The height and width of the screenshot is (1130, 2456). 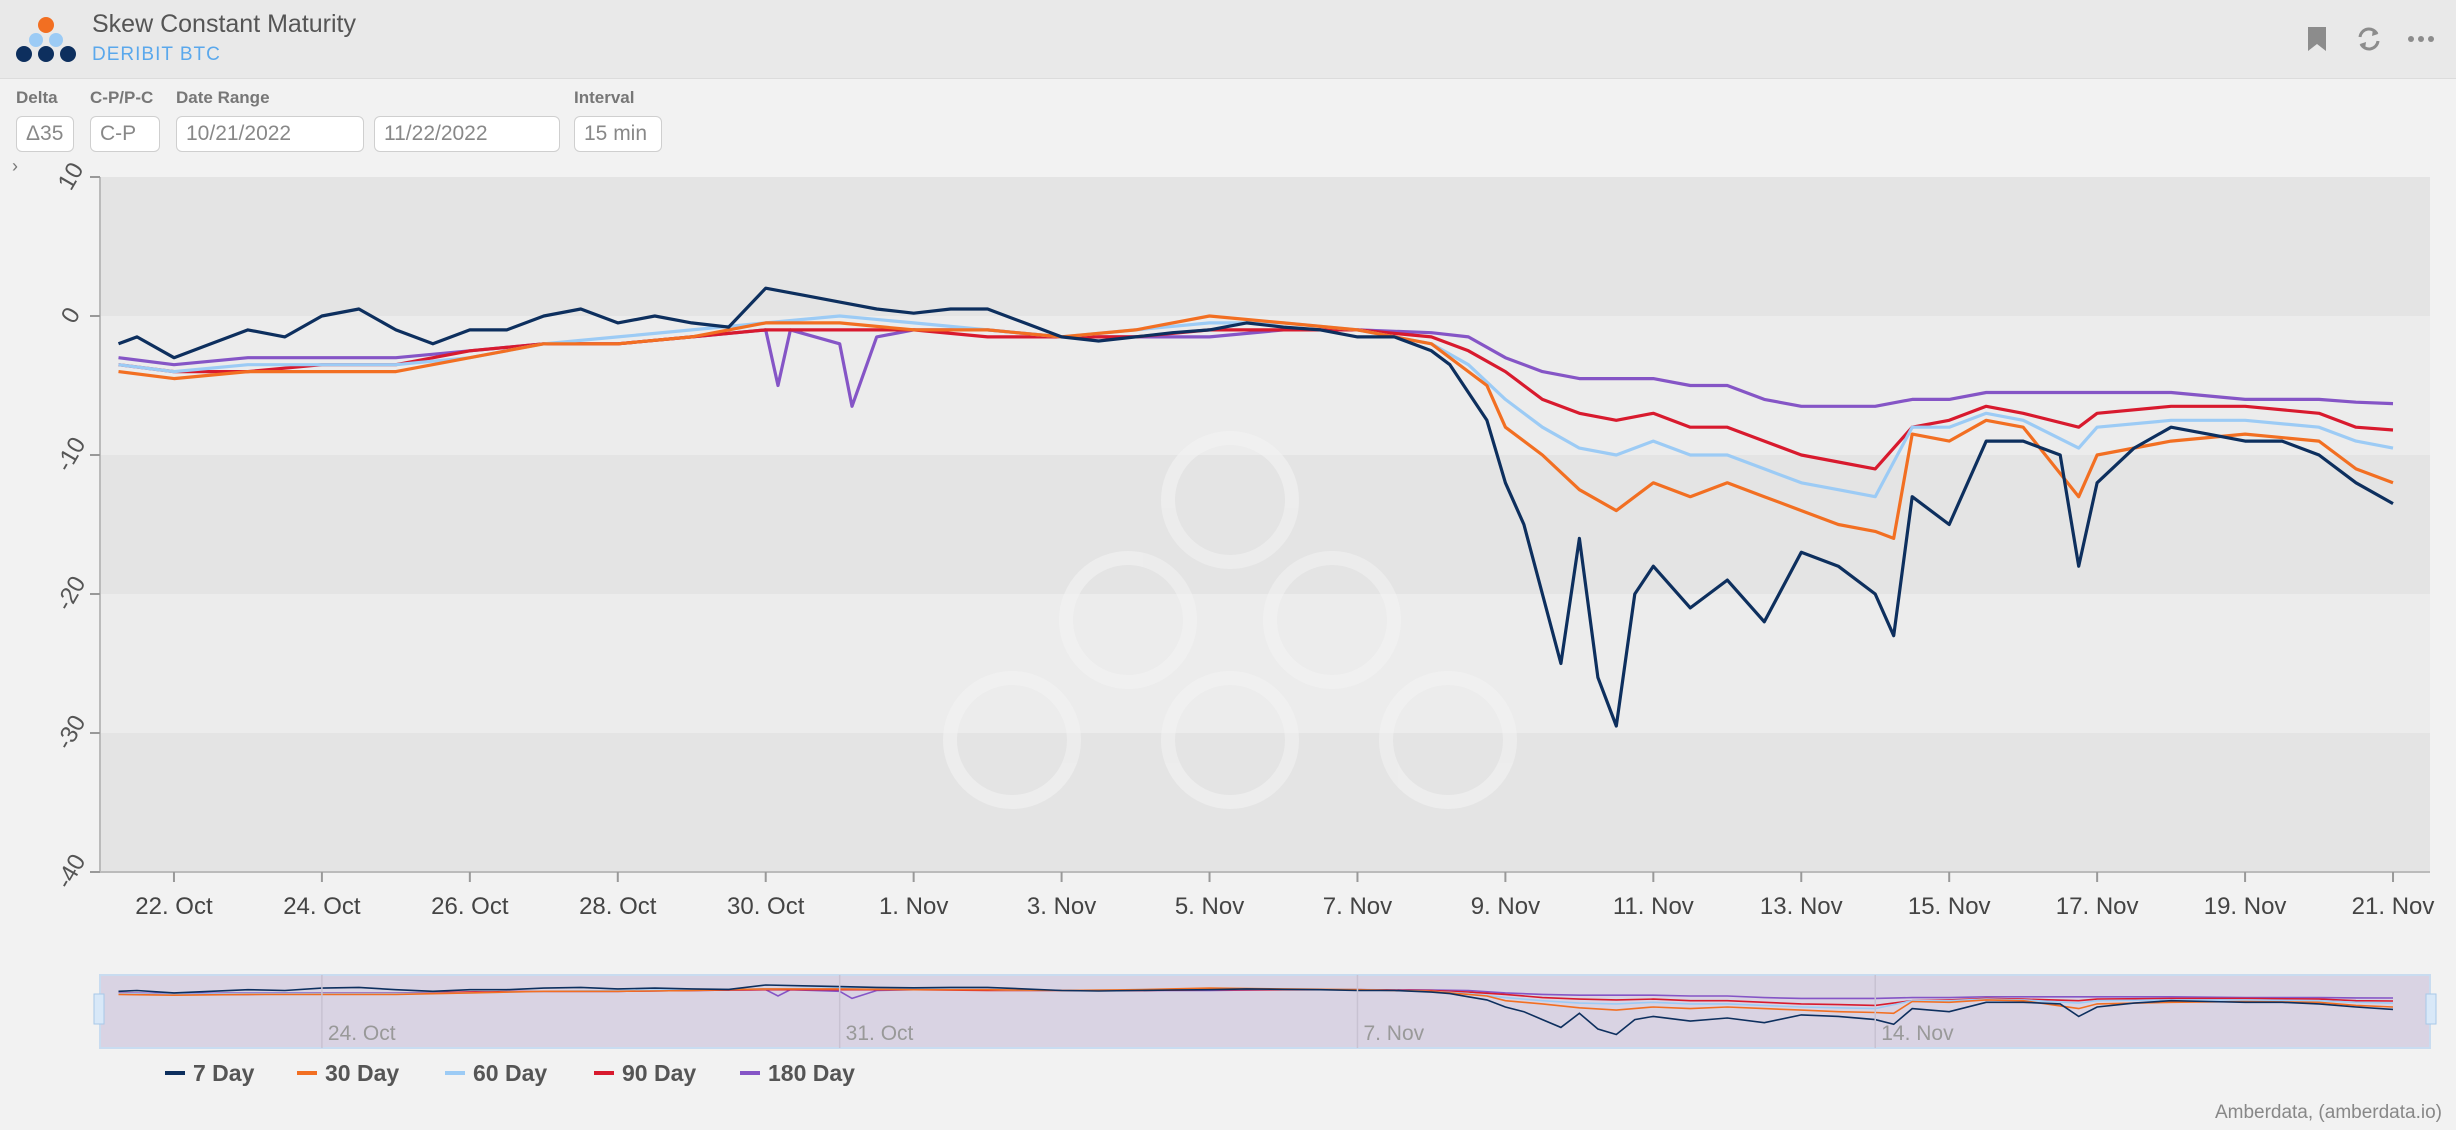 What do you see at coordinates (618, 906) in the screenshot?
I see `x-tick-label: 28. Oct` at bounding box center [618, 906].